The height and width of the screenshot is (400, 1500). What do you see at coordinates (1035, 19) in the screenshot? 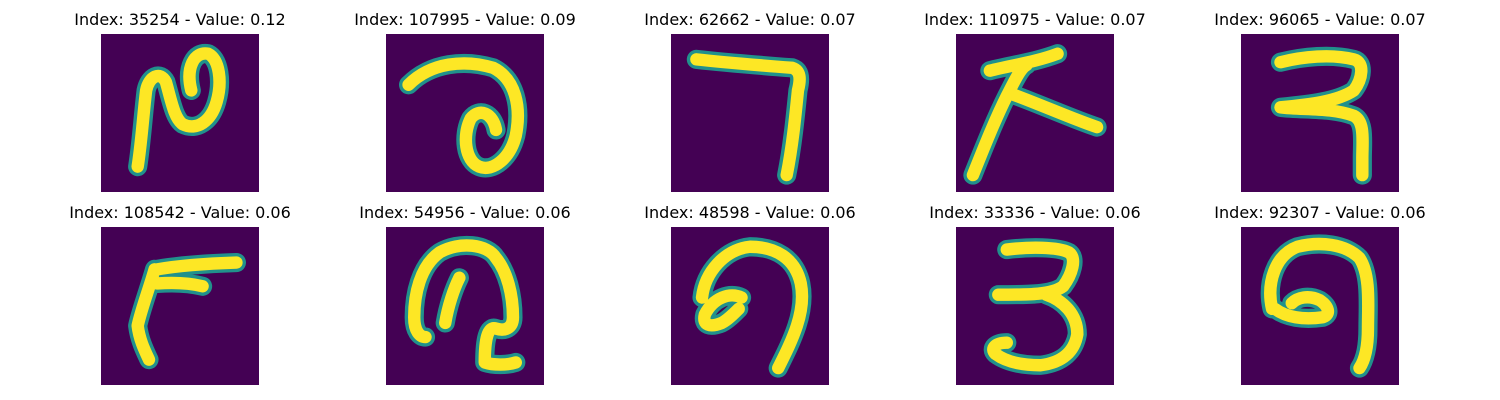
I see `panel-title: Index: 110975 - Value: 0.07` at bounding box center [1035, 19].